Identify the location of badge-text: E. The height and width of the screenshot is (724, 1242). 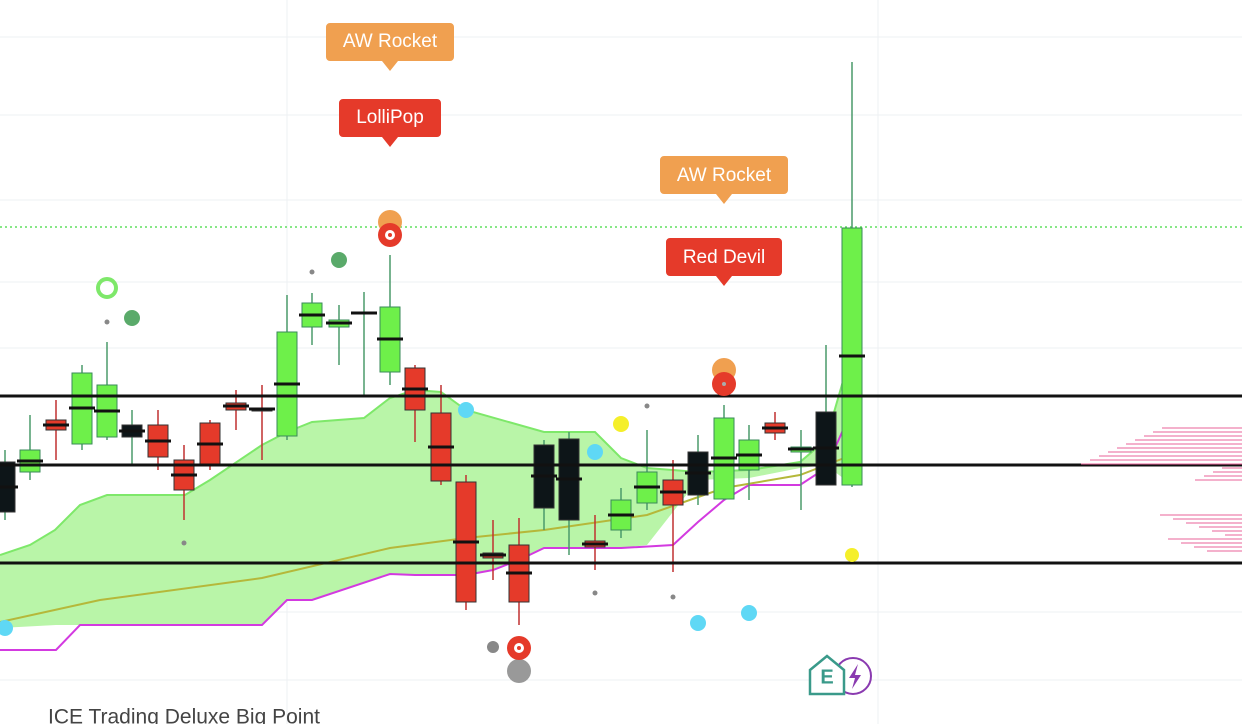
(826, 677).